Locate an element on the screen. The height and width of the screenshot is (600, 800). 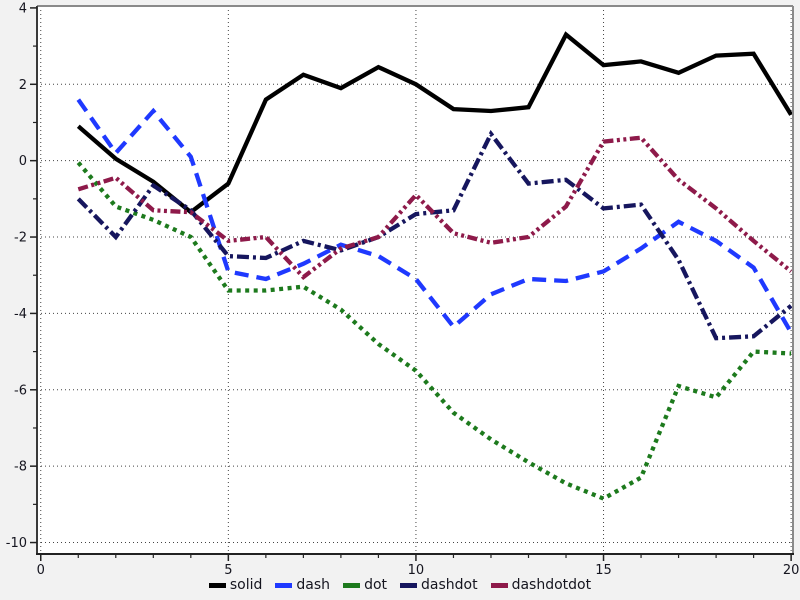
y-tick-label: -4 is located at coordinates (20, 314).